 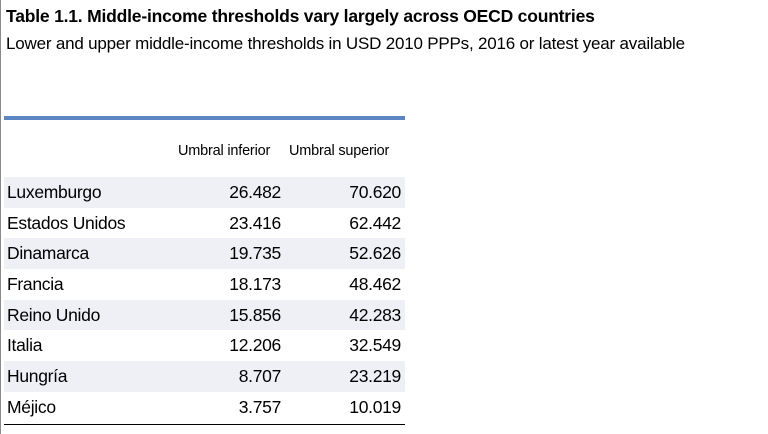 I want to click on table-bottom-rule, so click(x=204, y=424).